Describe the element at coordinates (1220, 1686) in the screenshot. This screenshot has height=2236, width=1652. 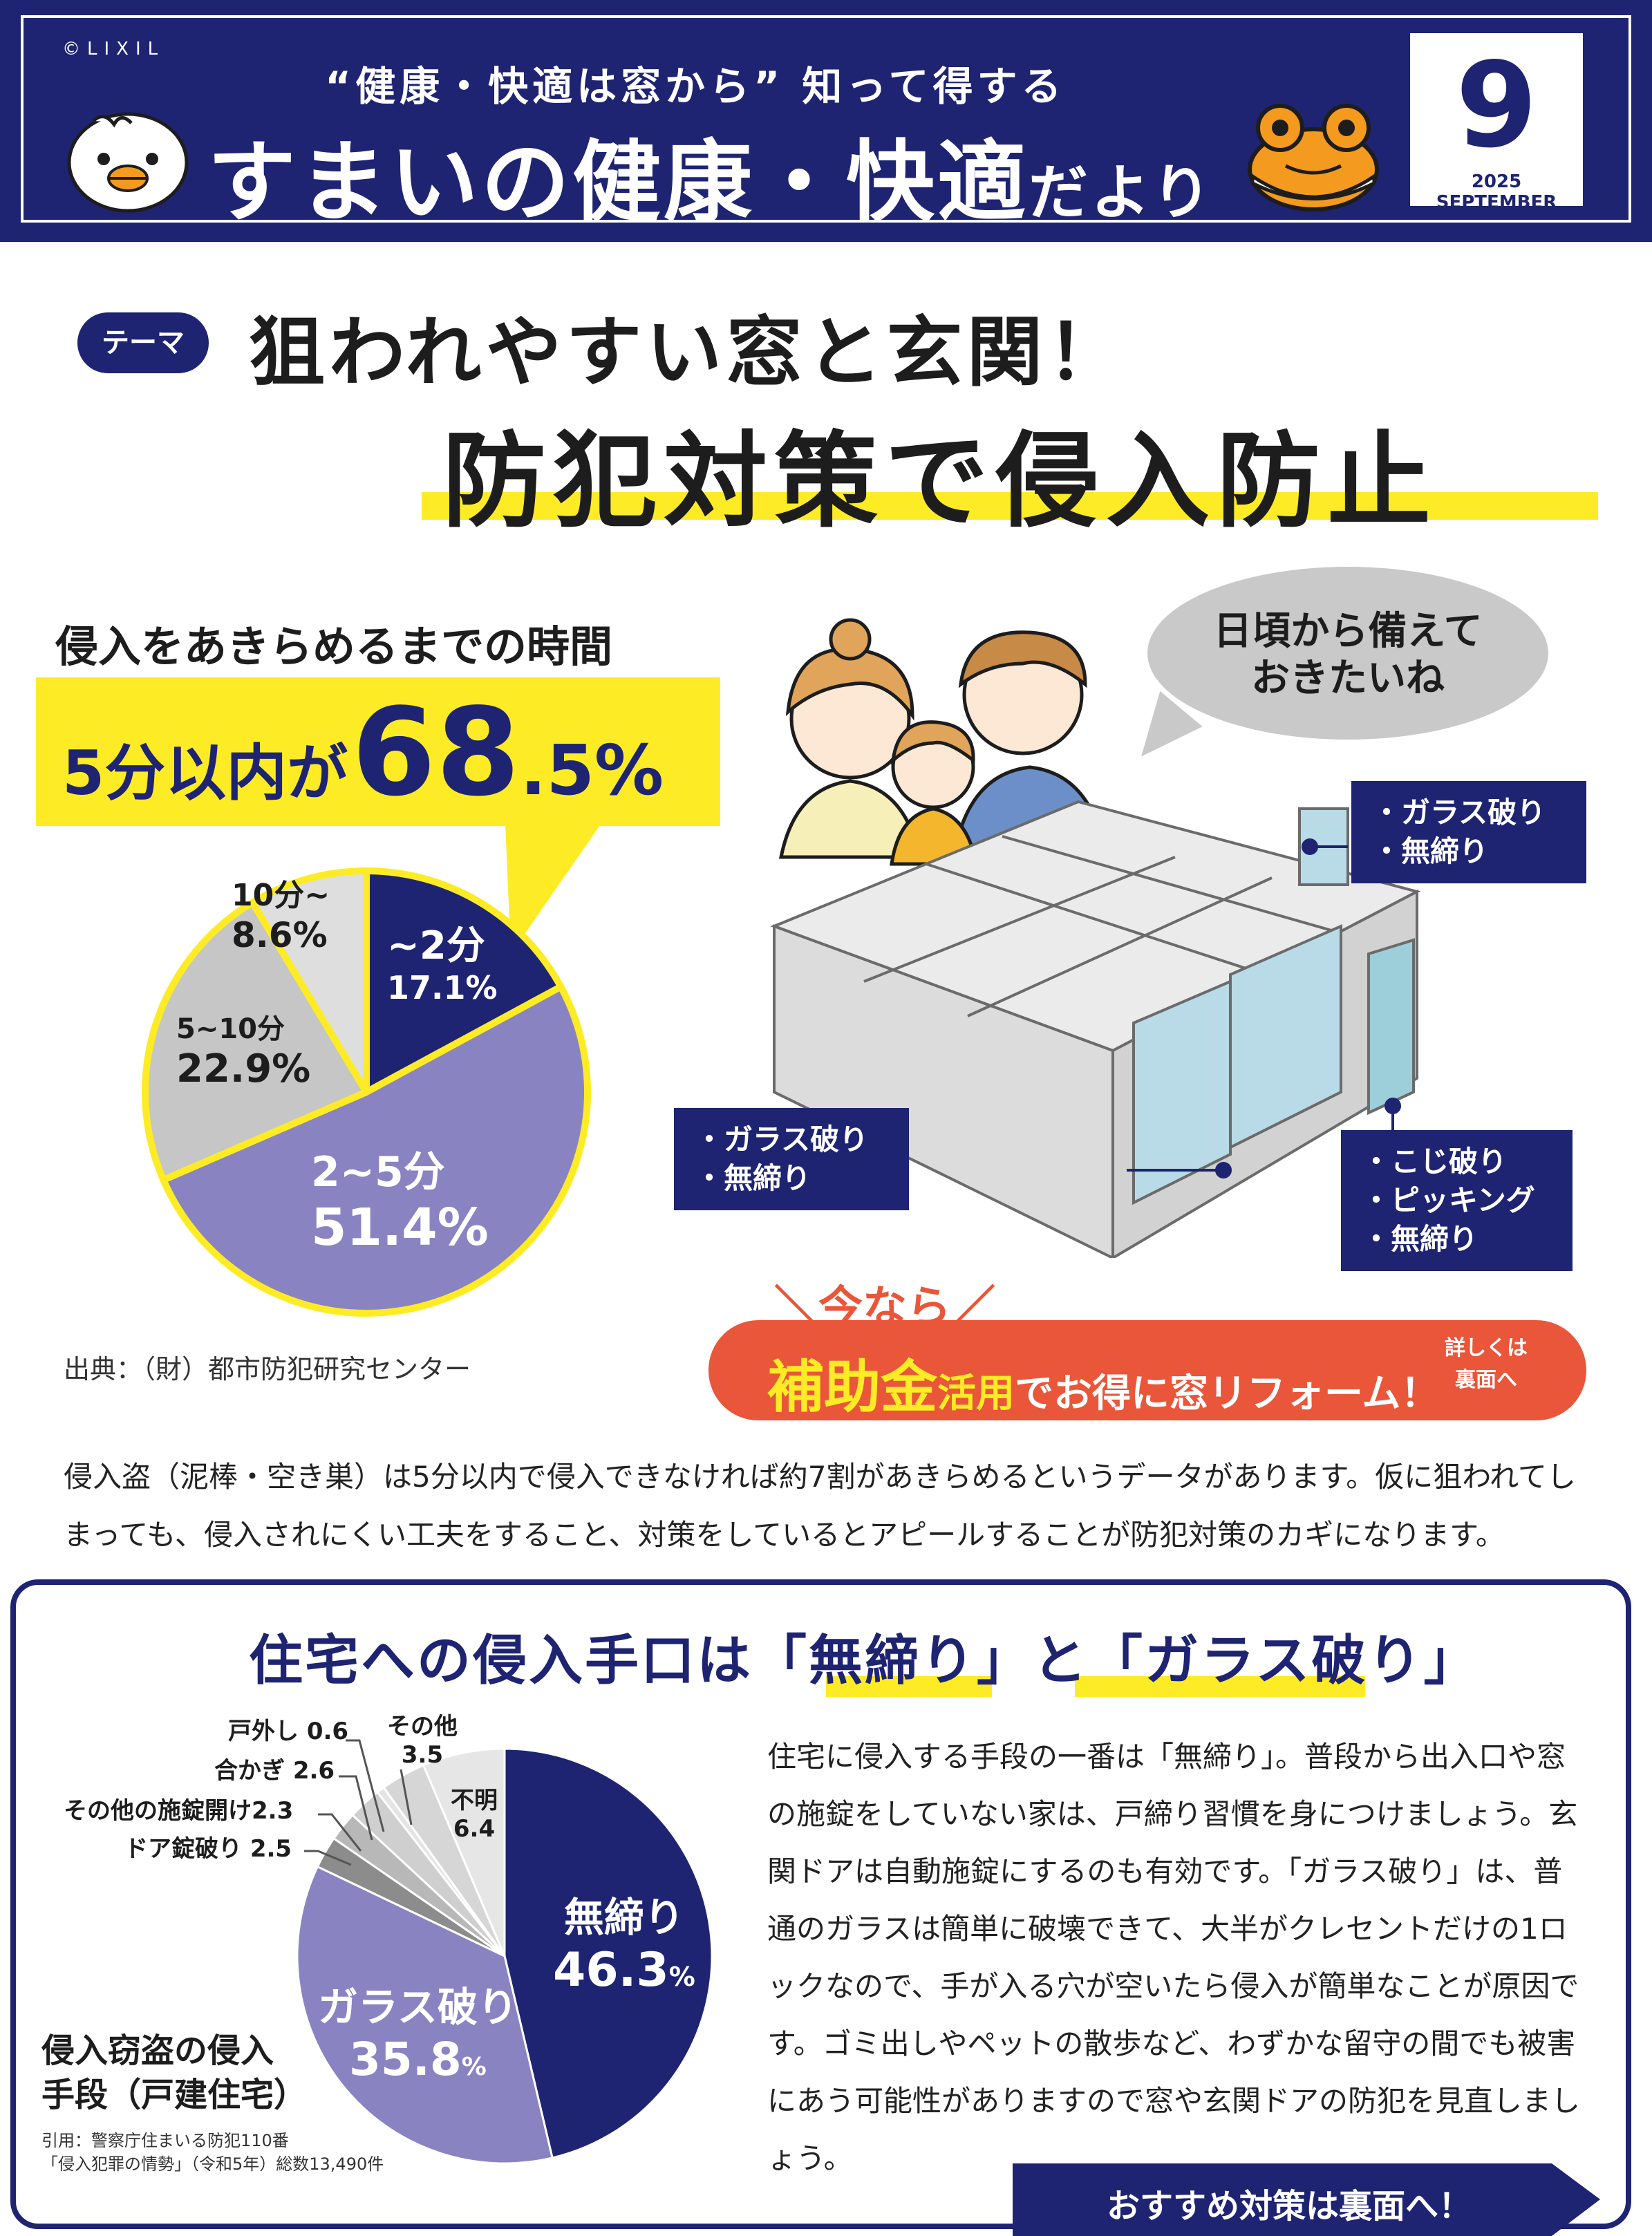
I see `highlight-glass` at that location.